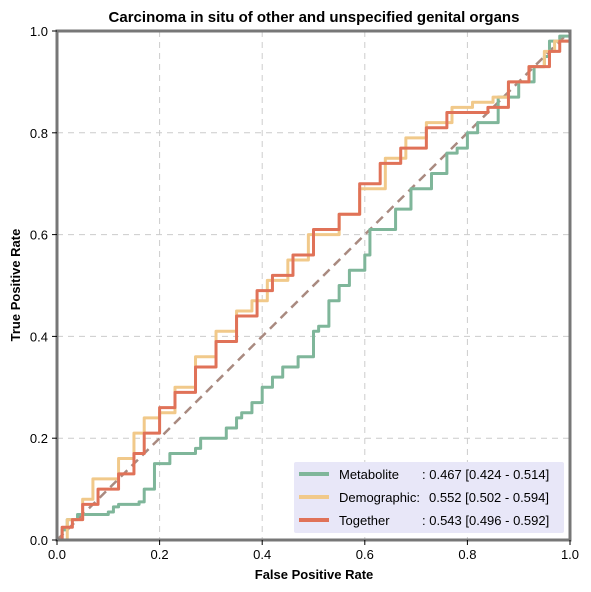 This screenshot has height=592, width=591. What do you see at coordinates (485, 520) in the screenshot?
I see `legend-value-together: : 0.543 [0.496 - 0.592]` at bounding box center [485, 520].